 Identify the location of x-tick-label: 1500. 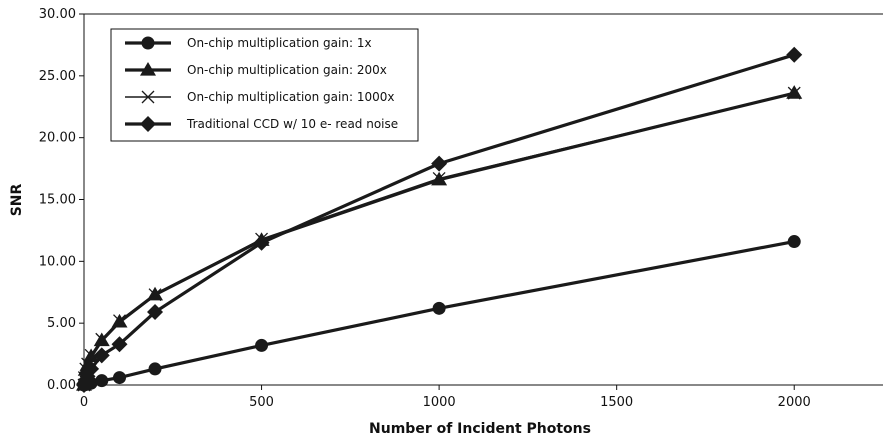
(616, 402).